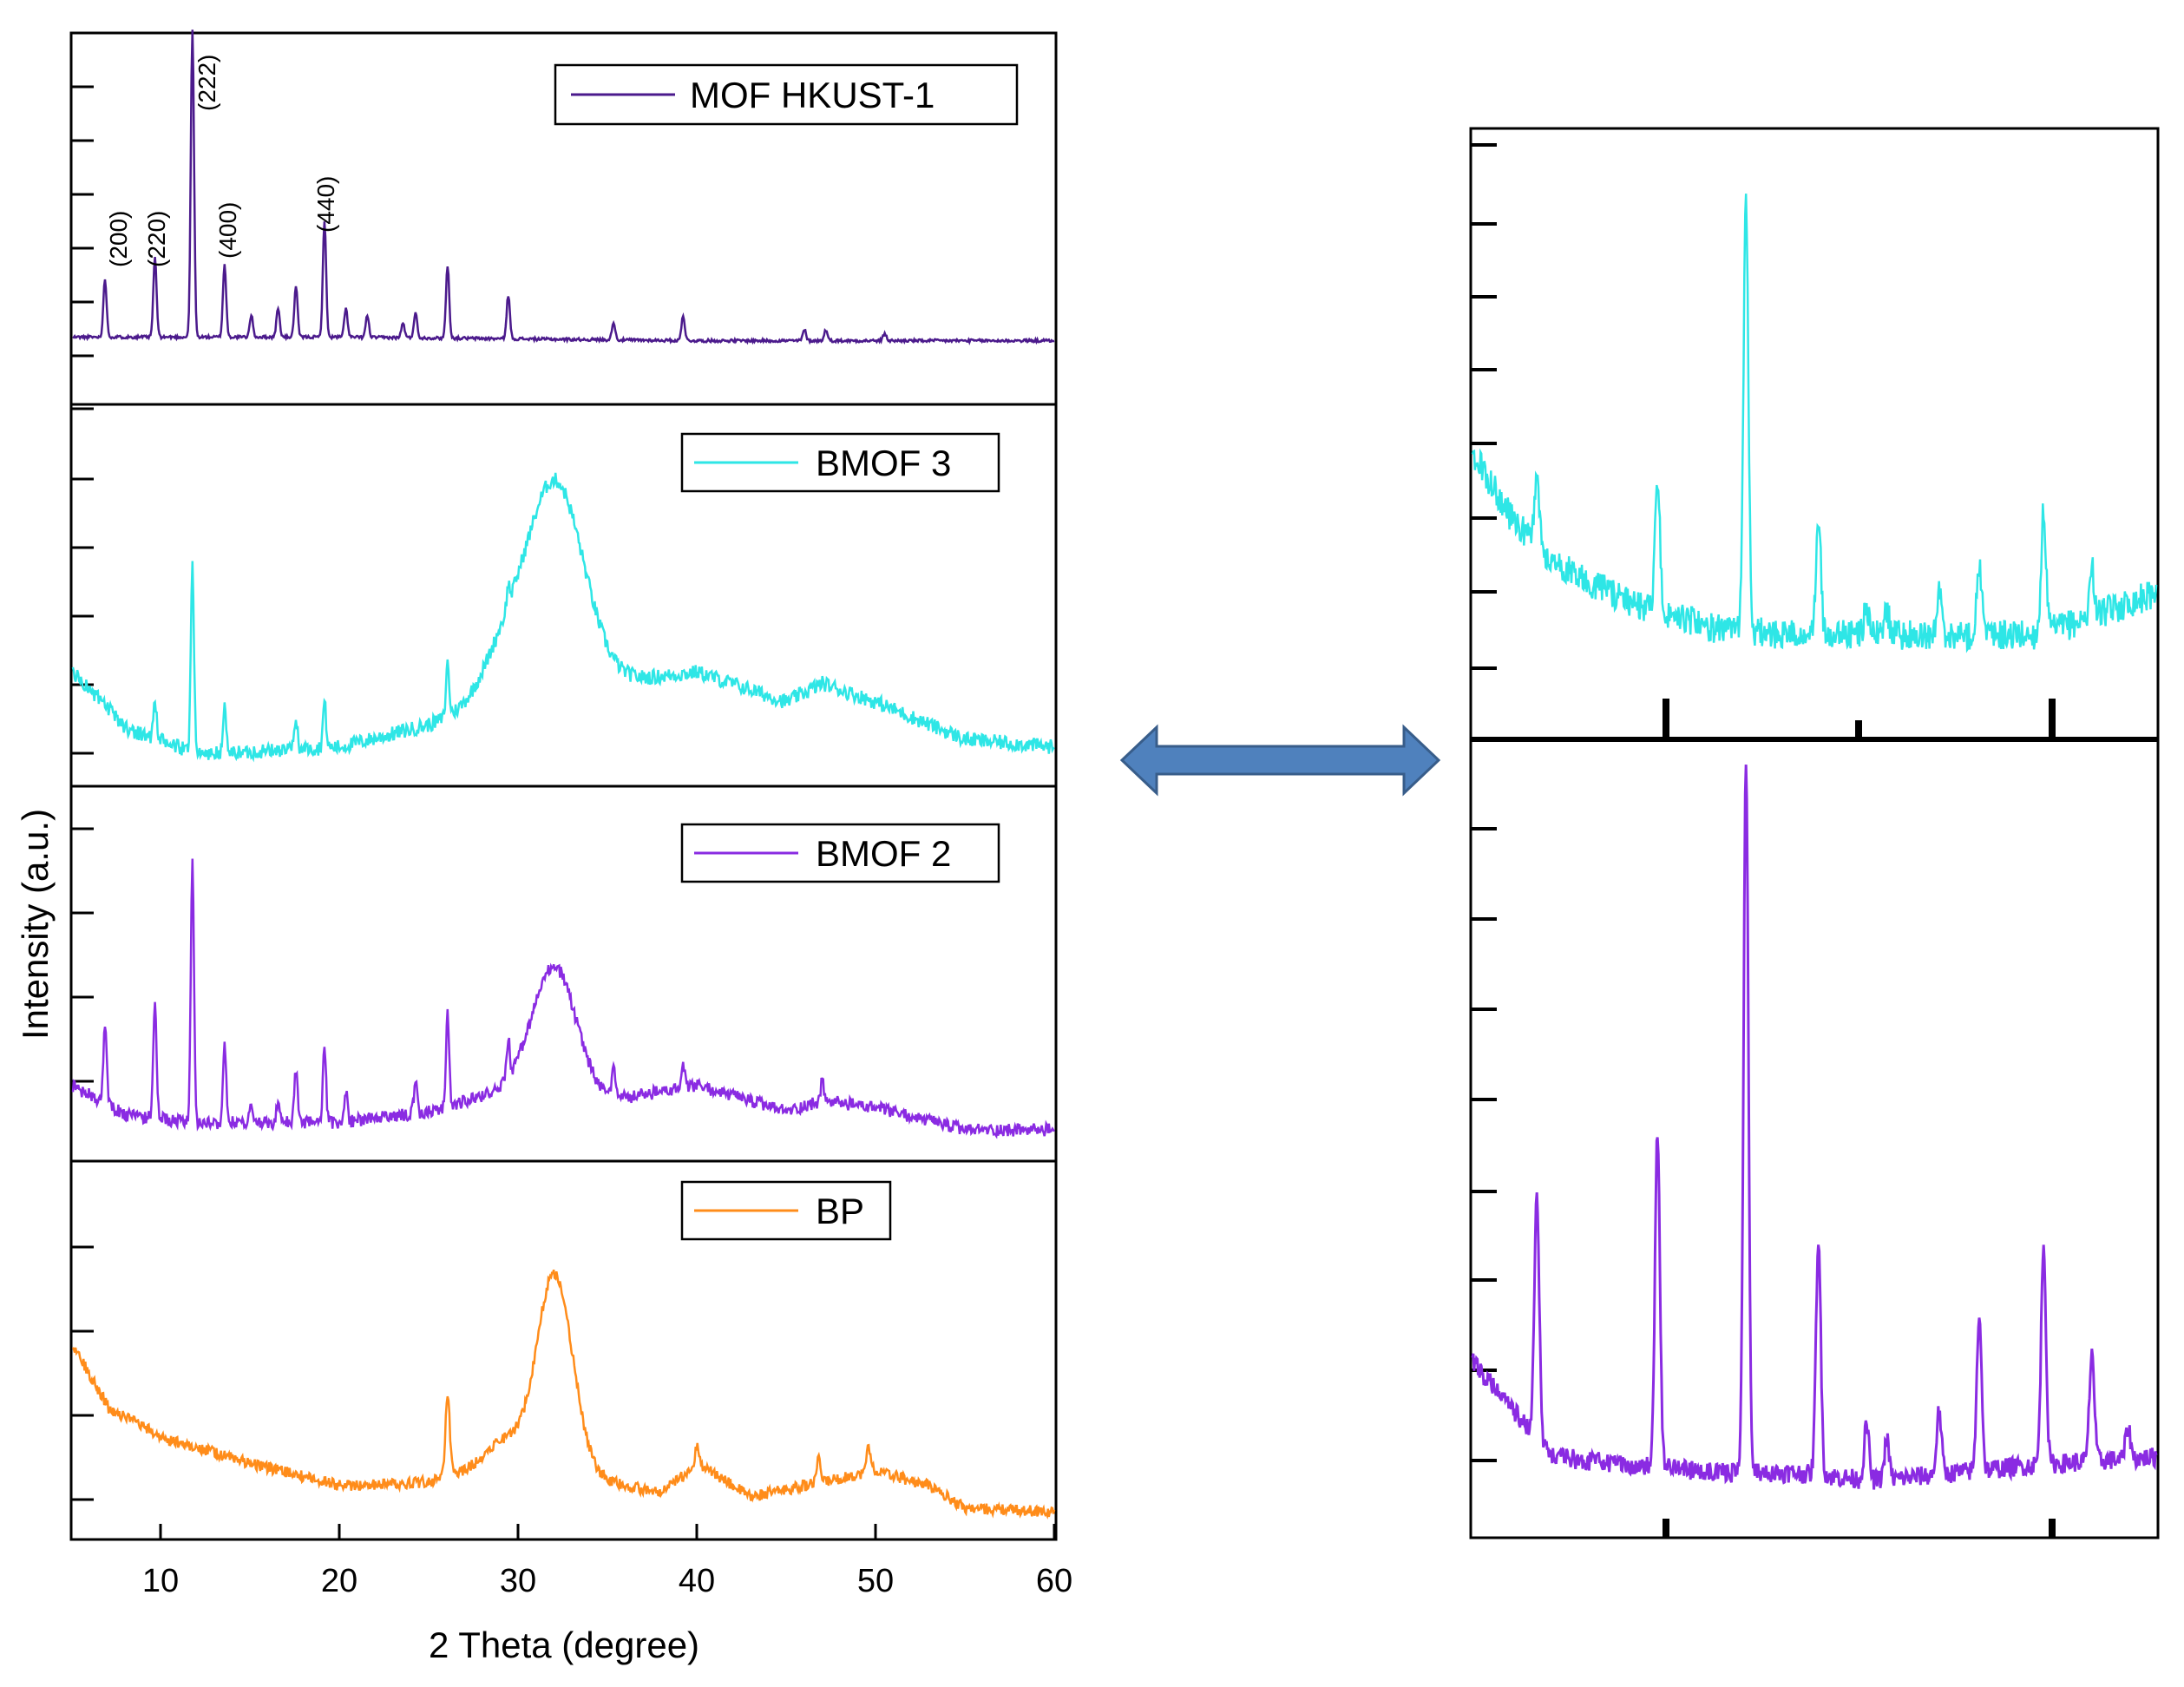  Describe the element at coordinates (222, 161) in the screenshot. I see `peak-annotations: (200) (220) (222) (400) (440)` at that location.